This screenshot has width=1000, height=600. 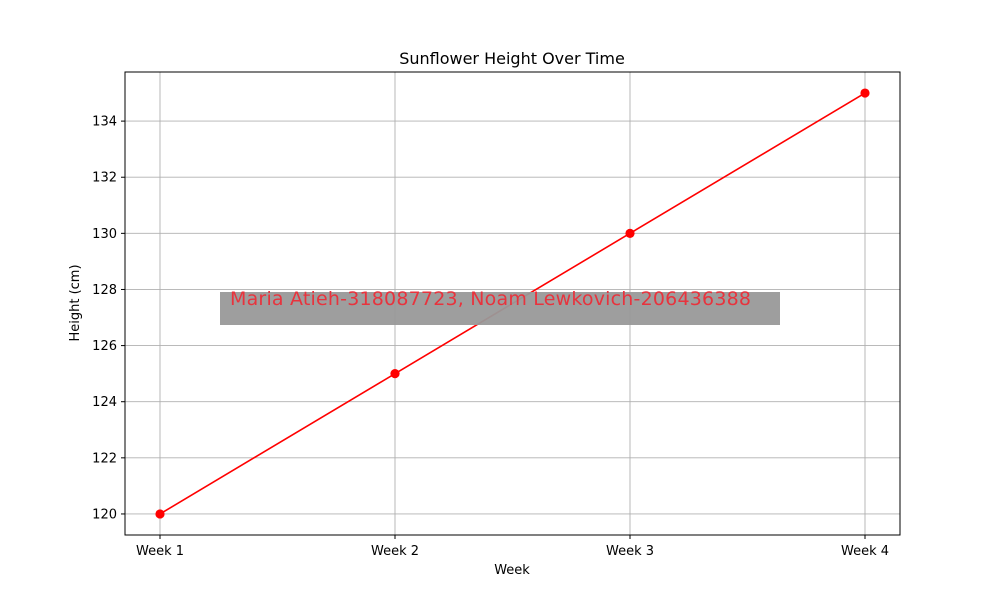 I want to click on y-tick-label: 124, so click(x=104, y=402).